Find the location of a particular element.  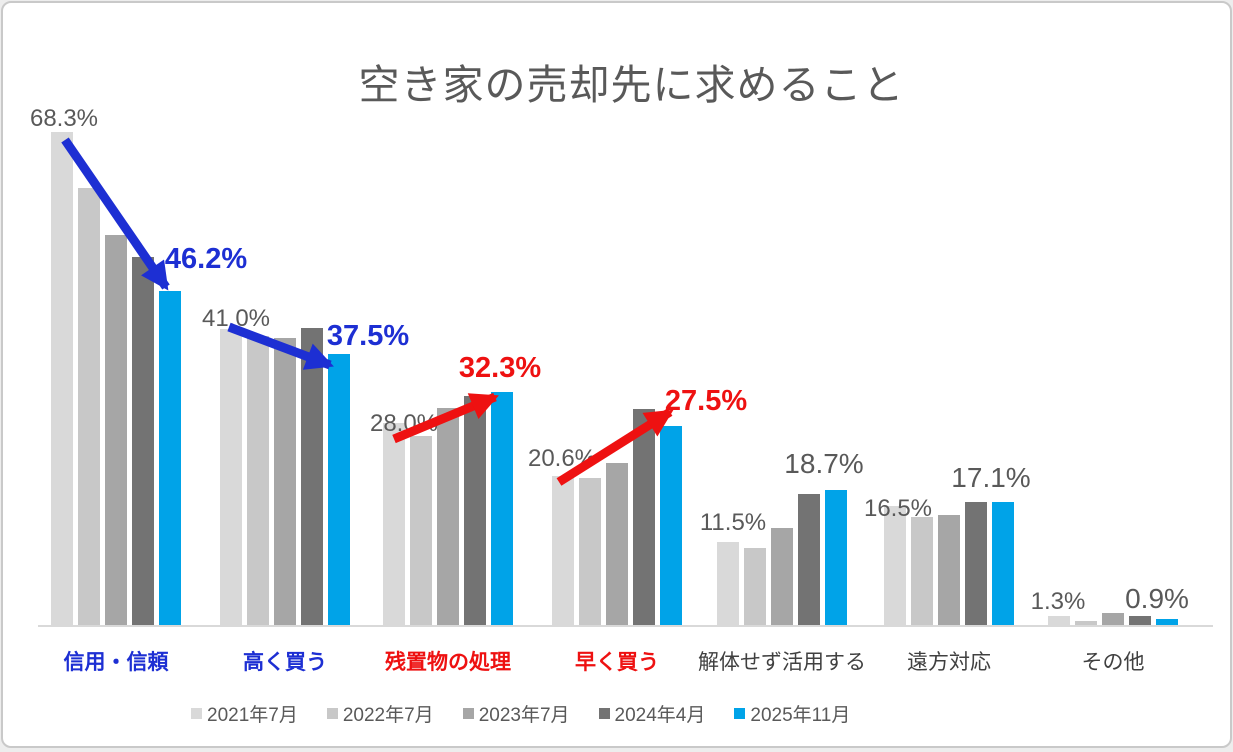

data-label: 18.7% is located at coordinates (824, 463).